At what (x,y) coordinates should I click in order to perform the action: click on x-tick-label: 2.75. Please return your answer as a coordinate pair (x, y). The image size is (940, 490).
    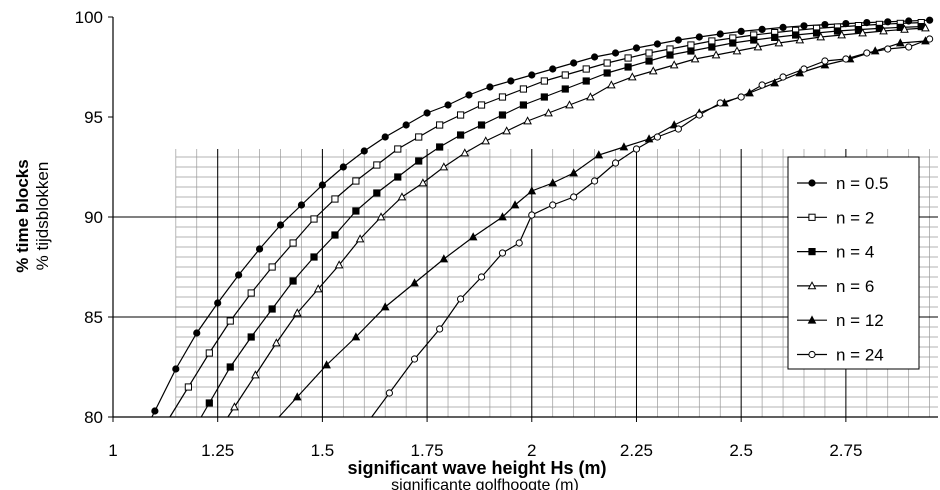
    Looking at the image, I should click on (845, 450).